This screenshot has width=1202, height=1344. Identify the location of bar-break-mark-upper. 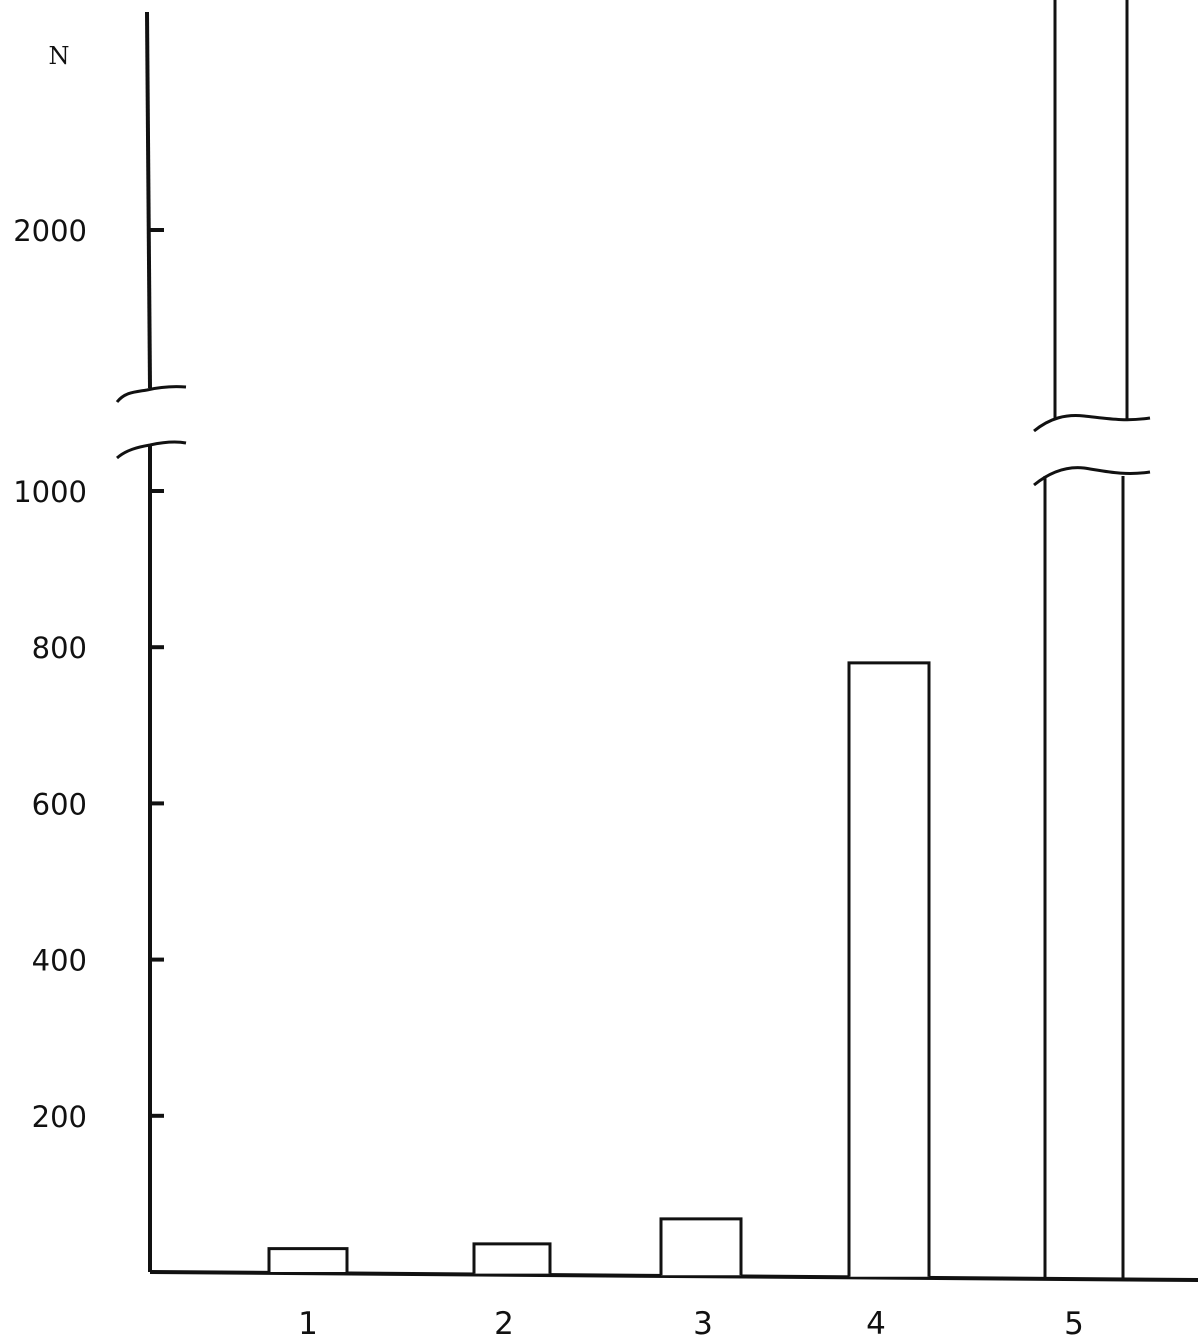
(1092, 423).